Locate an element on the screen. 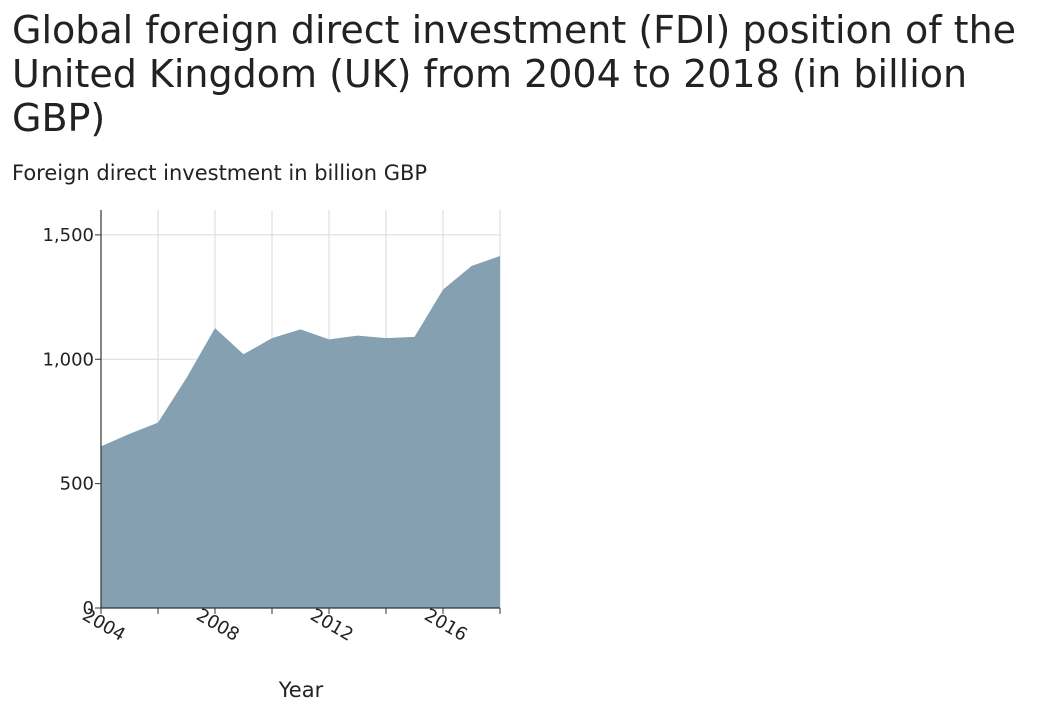  y-ticks: 0 500 1,000 1,500 is located at coordinates (71, 422).